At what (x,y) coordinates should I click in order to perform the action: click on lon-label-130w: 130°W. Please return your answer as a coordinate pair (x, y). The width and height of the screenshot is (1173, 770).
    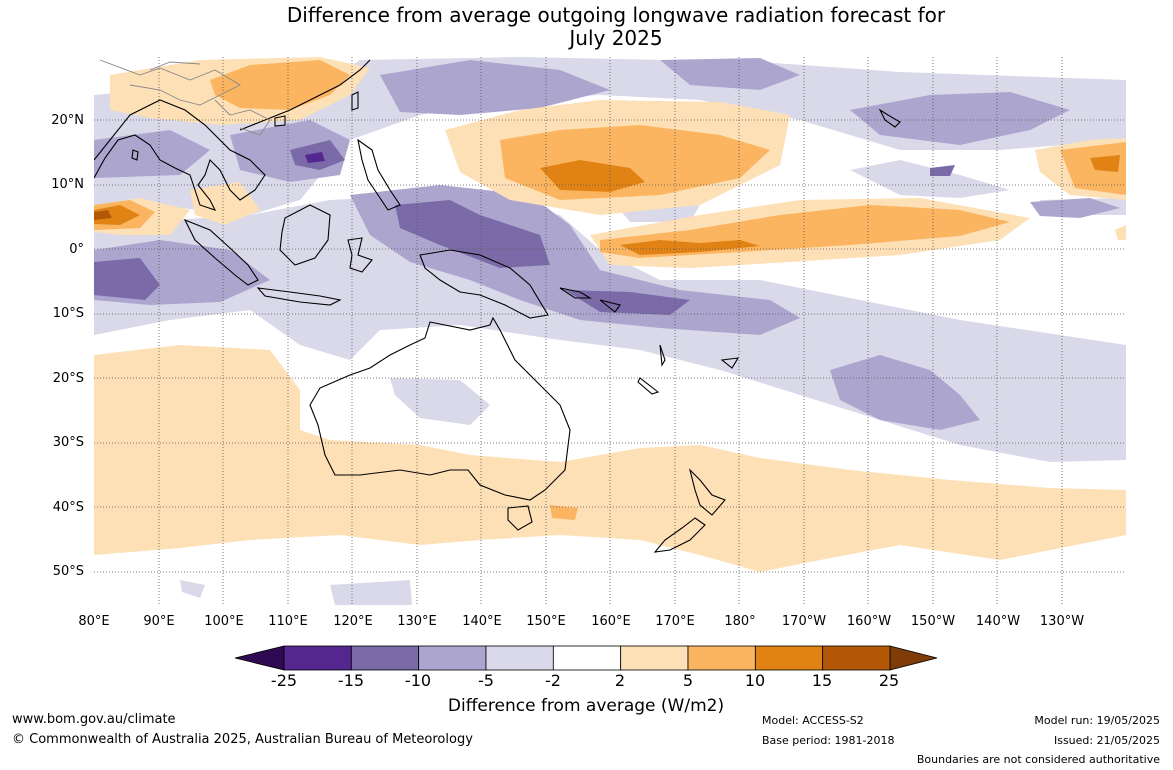
    Looking at the image, I should click on (1062, 621).